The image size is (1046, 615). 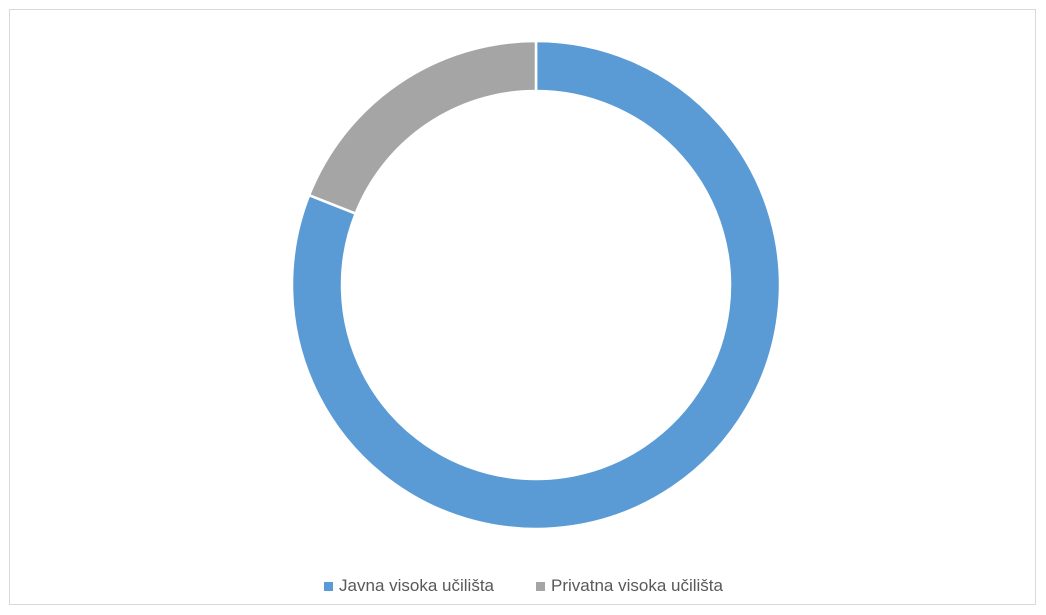 I want to click on legend-swatch-javna, so click(x=328, y=586).